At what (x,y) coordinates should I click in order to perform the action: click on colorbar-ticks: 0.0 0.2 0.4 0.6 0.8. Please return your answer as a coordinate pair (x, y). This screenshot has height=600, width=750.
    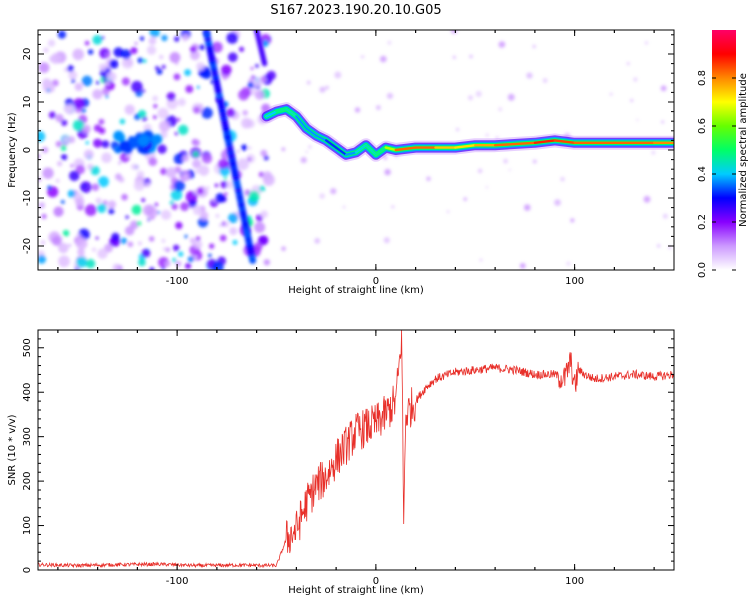
    Looking at the image, I should click on (716, 174).